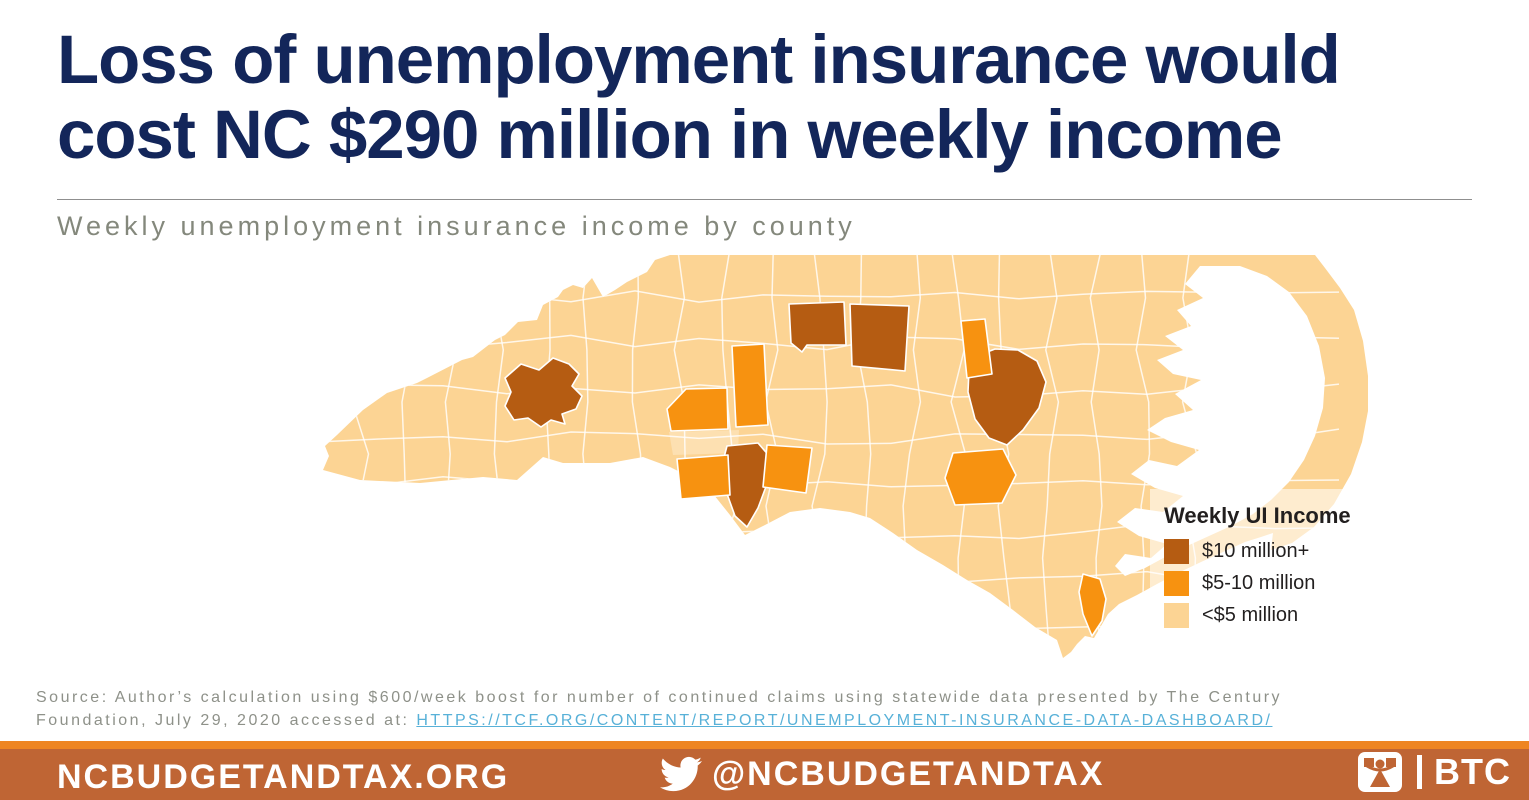 The width and height of the screenshot is (1529, 800). What do you see at coordinates (787, 469) in the screenshot?
I see `county-cabarrus` at bounding box center [787, 469].